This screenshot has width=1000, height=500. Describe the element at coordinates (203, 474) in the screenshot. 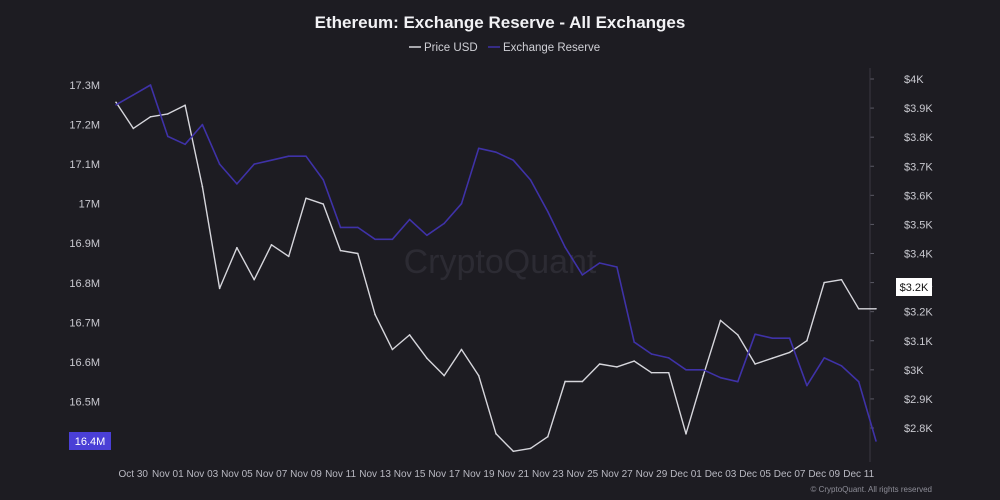

I see `x-tick-label: Nov 03` at that location.